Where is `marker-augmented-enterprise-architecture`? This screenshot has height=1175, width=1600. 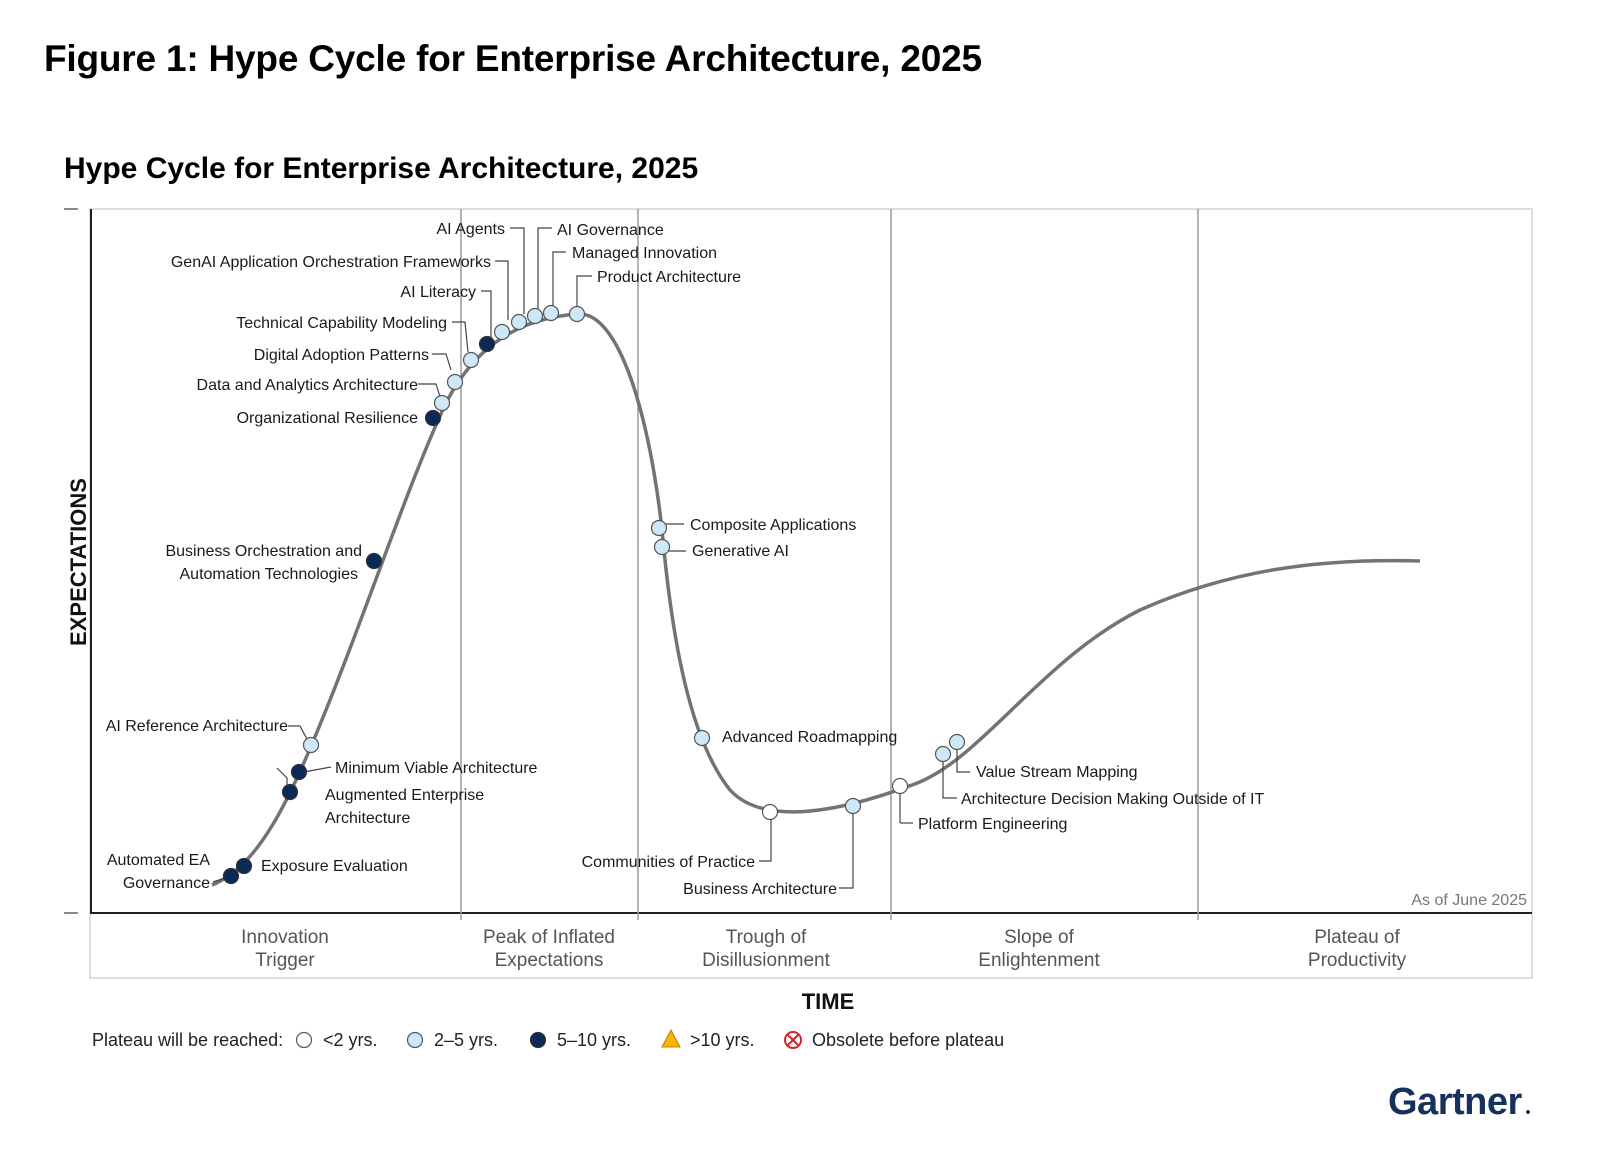 marker-augmented-enterprise-architecture is located at coordinates (290, 792).